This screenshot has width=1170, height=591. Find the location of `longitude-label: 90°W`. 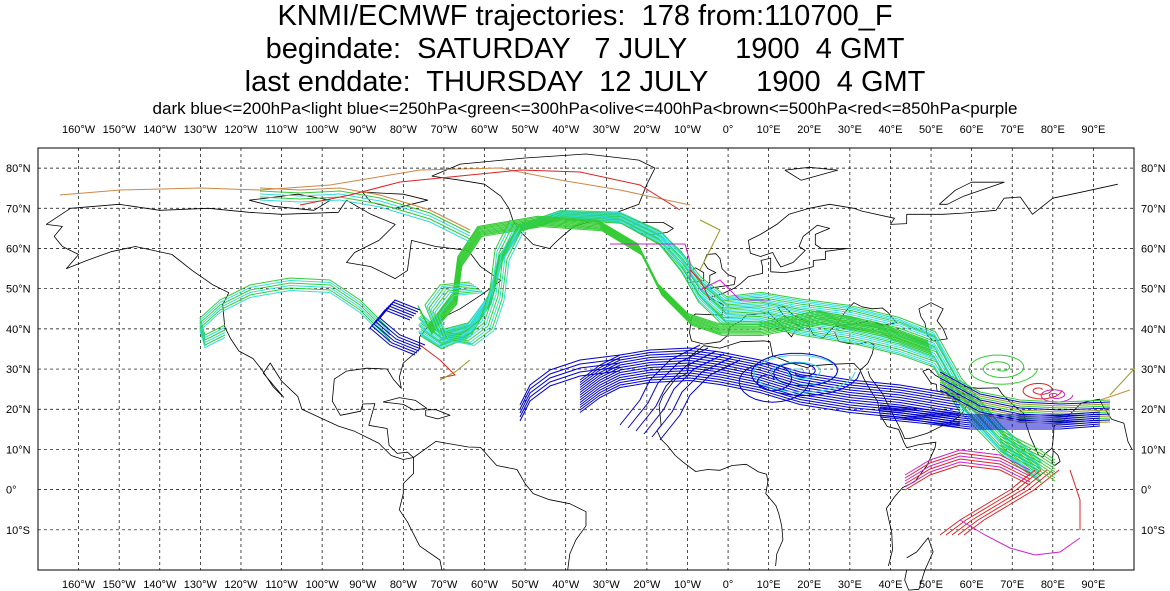

longitude-label: 90°W is located at coordinates (363, 585).